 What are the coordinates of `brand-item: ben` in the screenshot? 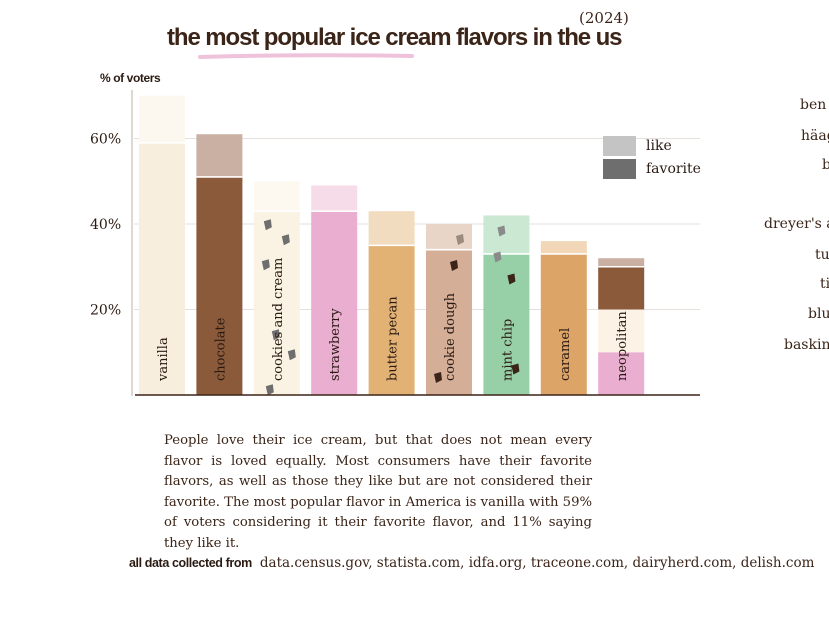 It's located at (813, 105).